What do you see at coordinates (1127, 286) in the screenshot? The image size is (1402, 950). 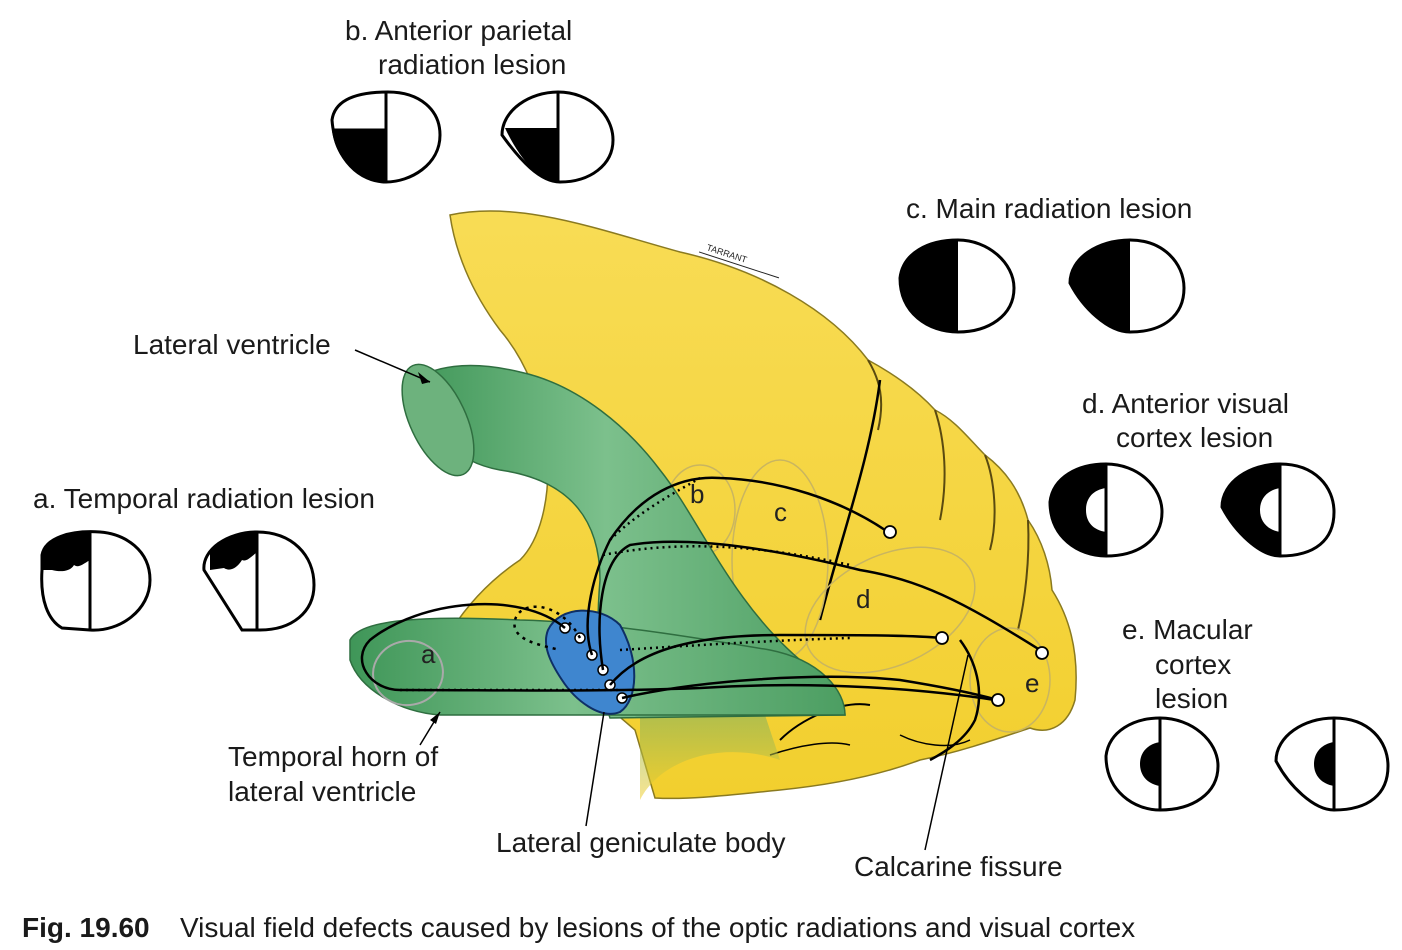 I see `visual-field-c-right-eye` at bounding box center [1127, 286].